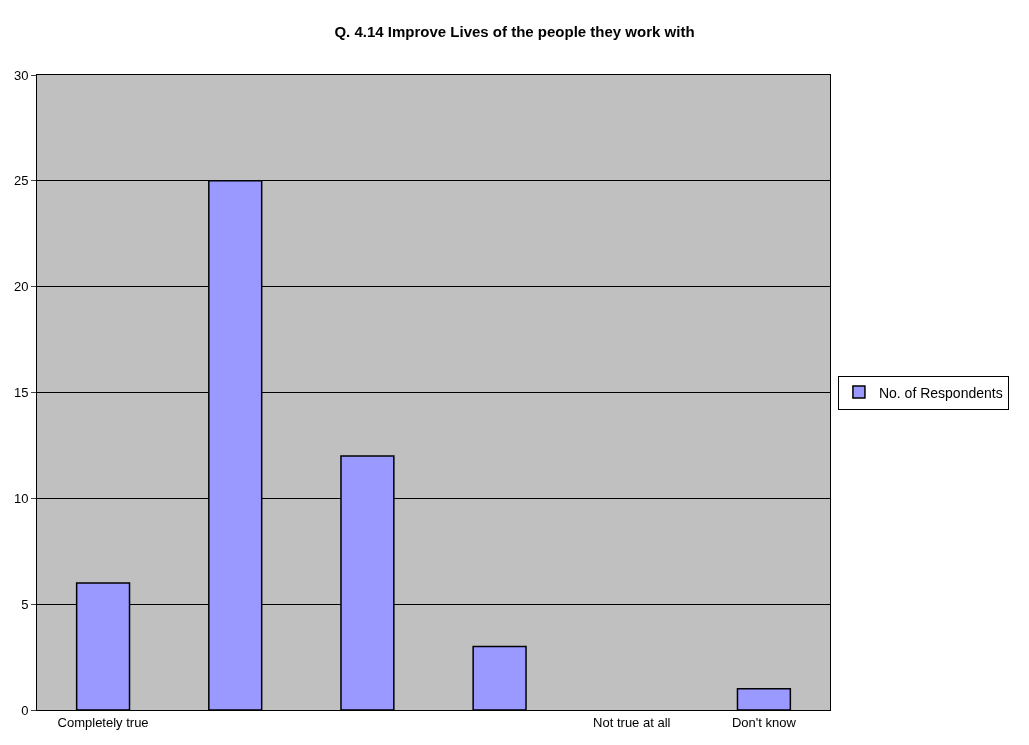 This screenshot has width=1029, height=745. What do you see at coordinates (514, 31) in the screenshot?
I see `chart-title: Q. 4.14 Improve Lives of the people they work with` at bounding box center [514, 31].